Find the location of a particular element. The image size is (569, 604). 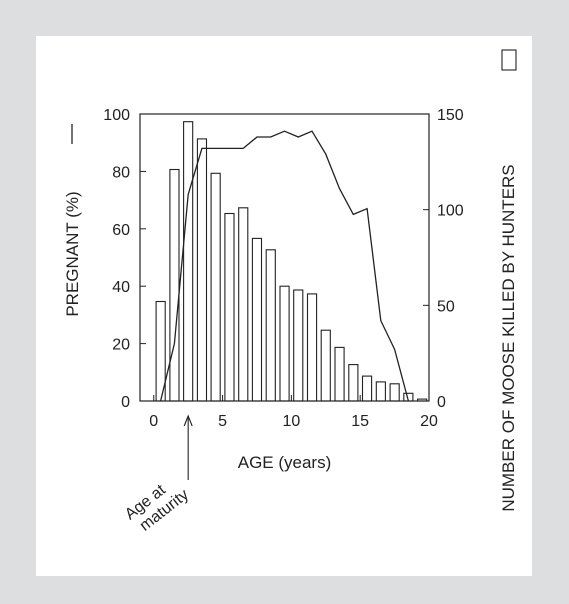

x-tick-label: 20 is located at coordinates (429, 421).